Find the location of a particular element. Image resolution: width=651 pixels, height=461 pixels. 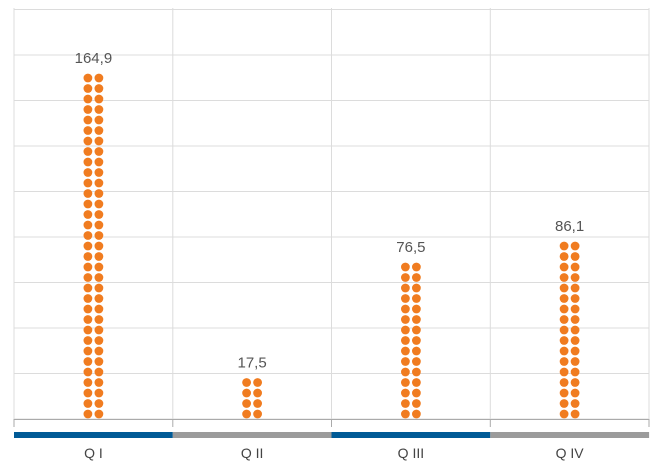

tick-label: Q I is located at coordinates (93, 453).